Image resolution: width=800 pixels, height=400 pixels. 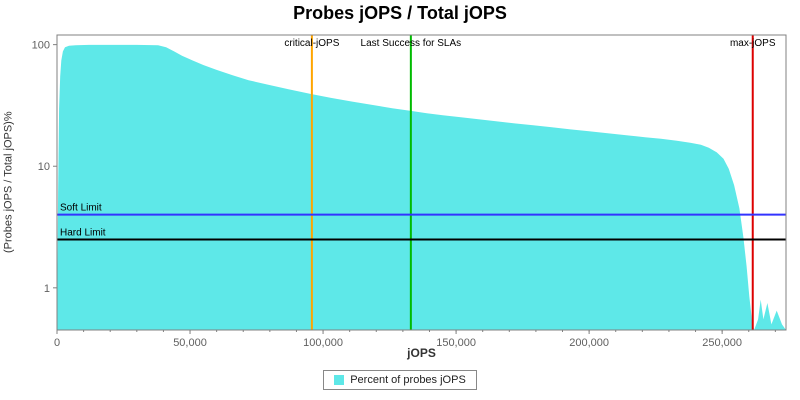 What do you see at coordinates (323, 343) in the screenshot?
I see `x-tick-label: 100,000` at bounding box center [323, 343].